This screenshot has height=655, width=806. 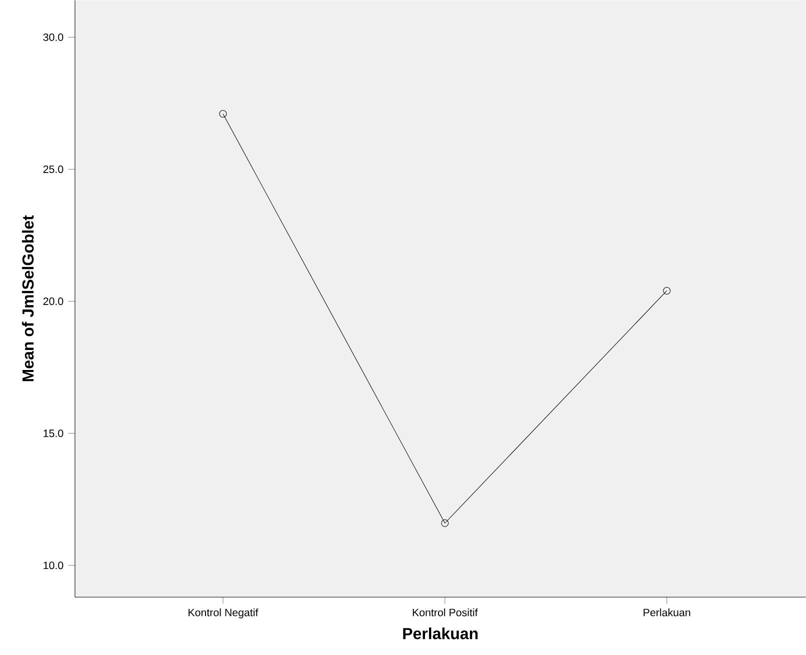 What do you see at coordinates (223, 613) in the screenshot?
I see `x-tick-label: Kontrol Negatif` at bounding box center [223, 613].